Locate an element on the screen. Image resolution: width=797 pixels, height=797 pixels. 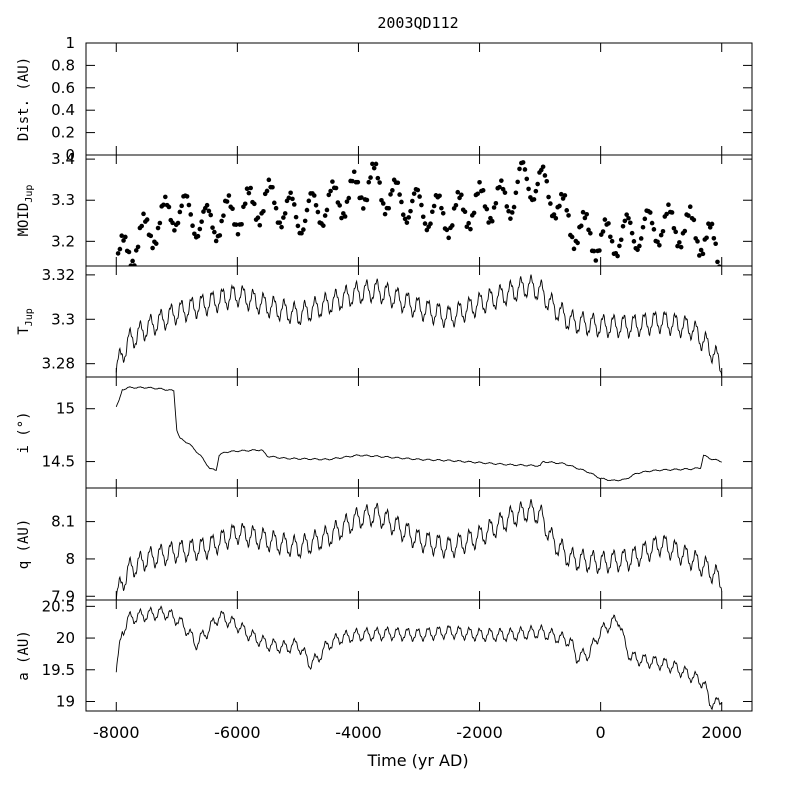
y-axis-label: Dist. (AU) is located at coordinates (24, 99).